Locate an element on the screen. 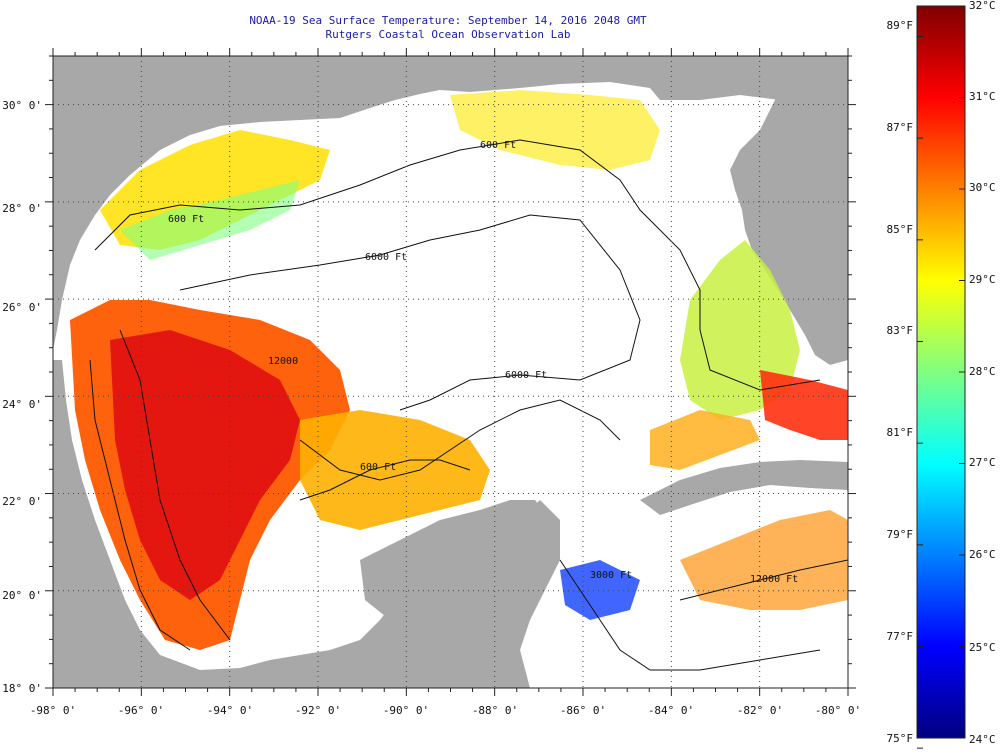 The width and height of the screenshot is (1000, 754). cb-label-24c: 24°C is located at coordinates (982, 739).